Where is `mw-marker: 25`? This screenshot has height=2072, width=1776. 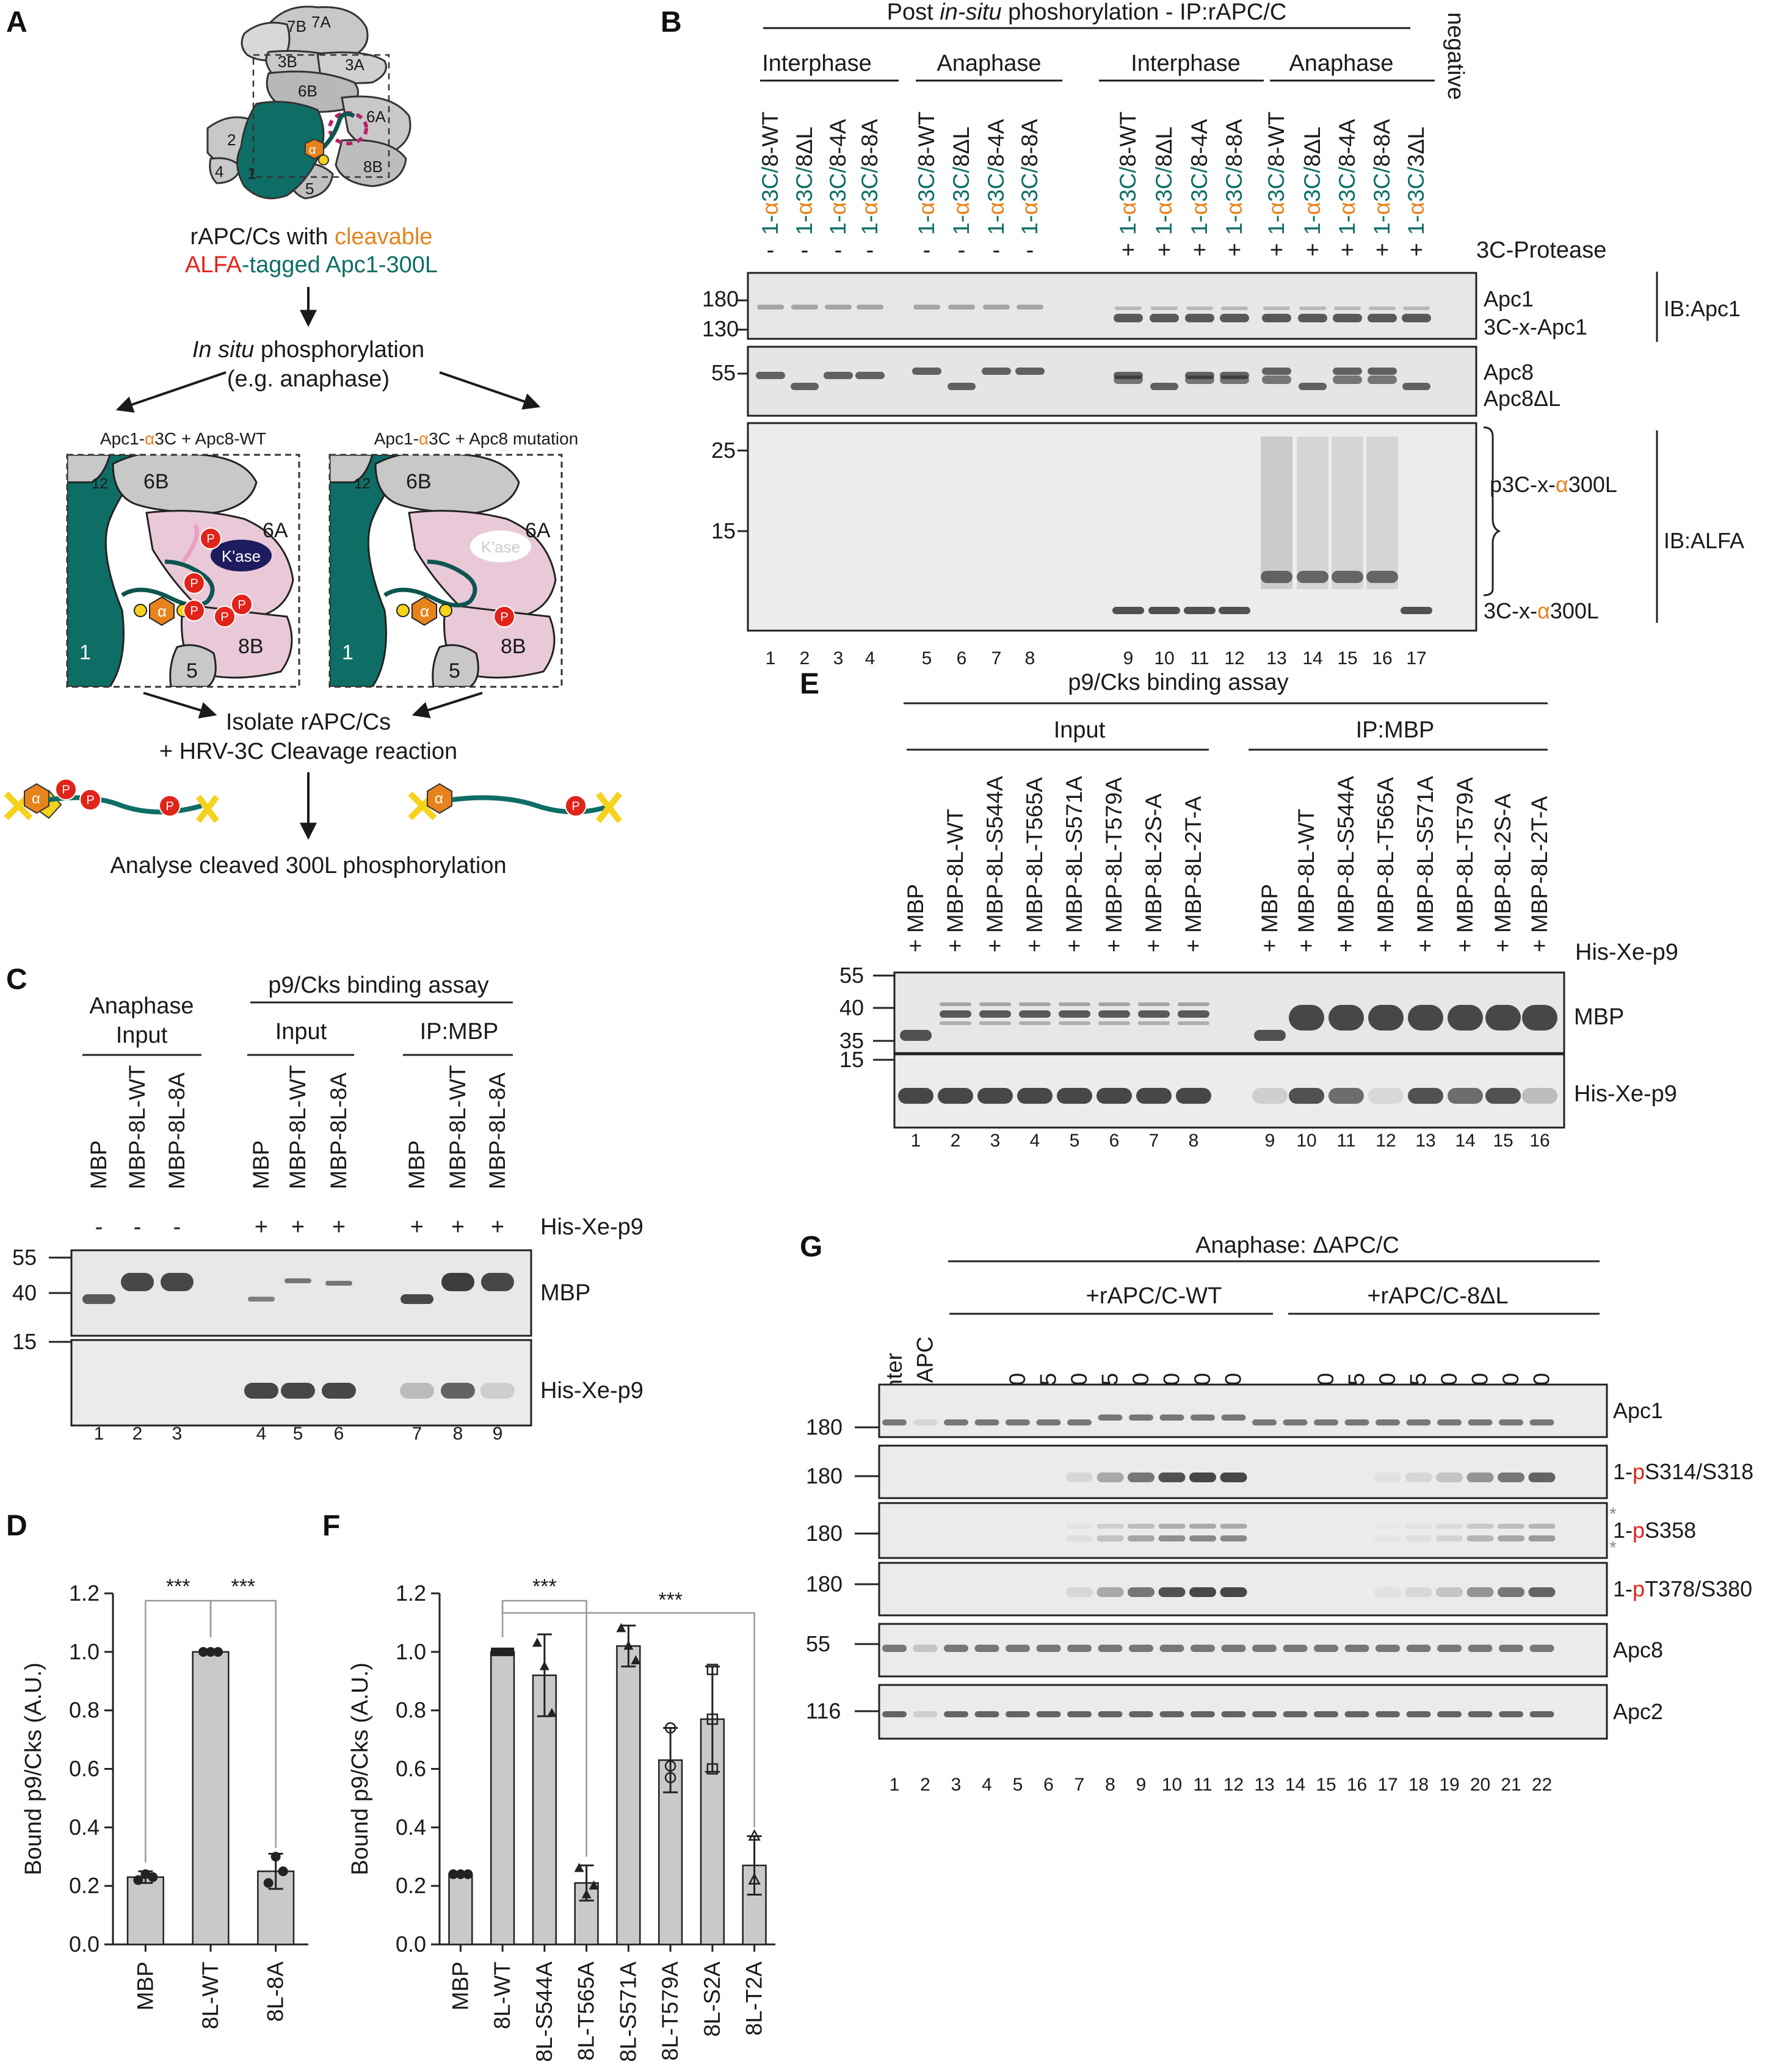 mw-marker: 25 is located at coordinates (723, 450).